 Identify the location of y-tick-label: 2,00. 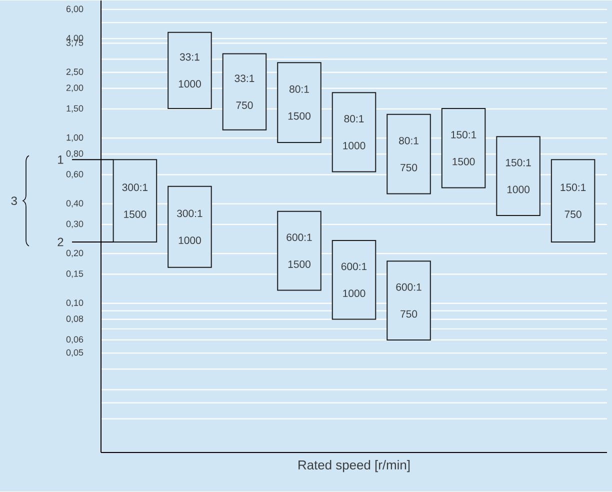
(75, 88).